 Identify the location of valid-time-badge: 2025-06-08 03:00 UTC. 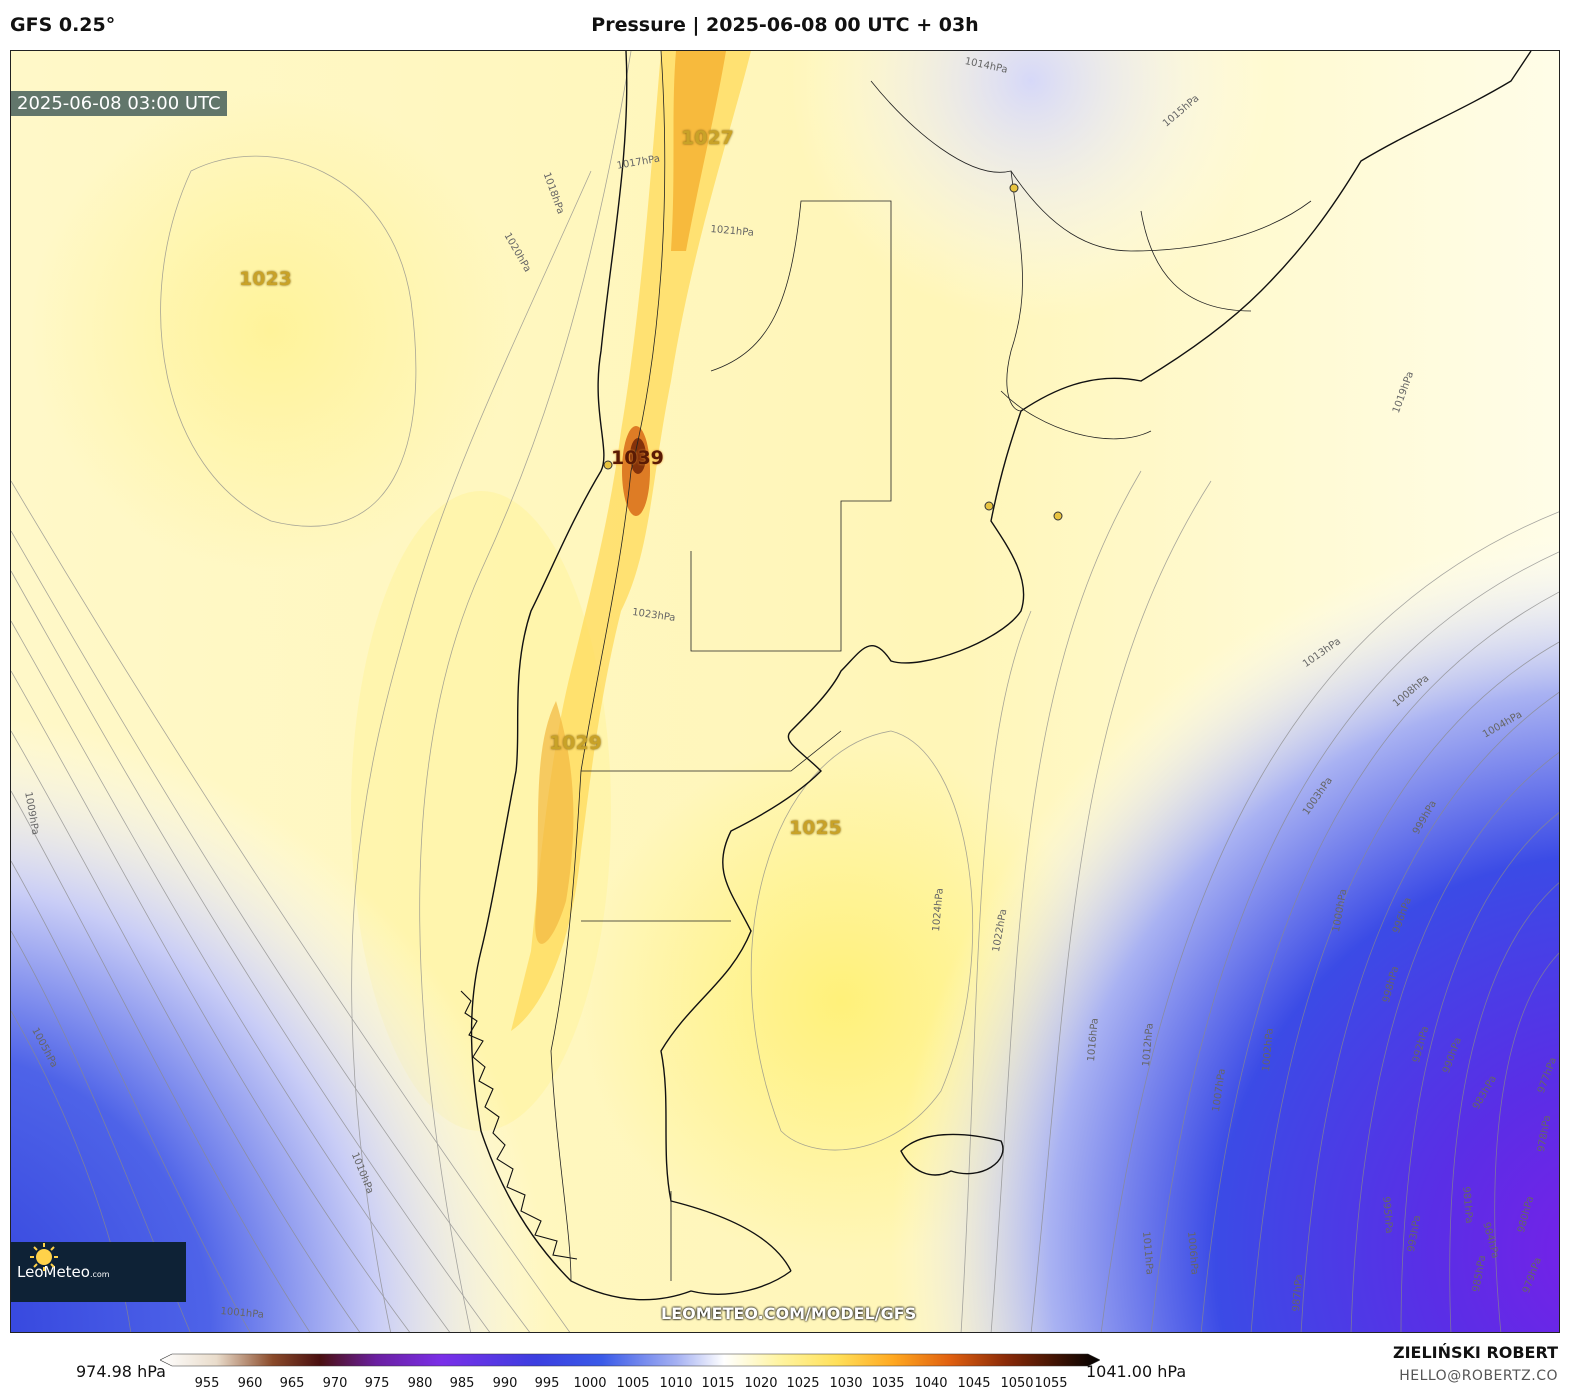
(119, 103).